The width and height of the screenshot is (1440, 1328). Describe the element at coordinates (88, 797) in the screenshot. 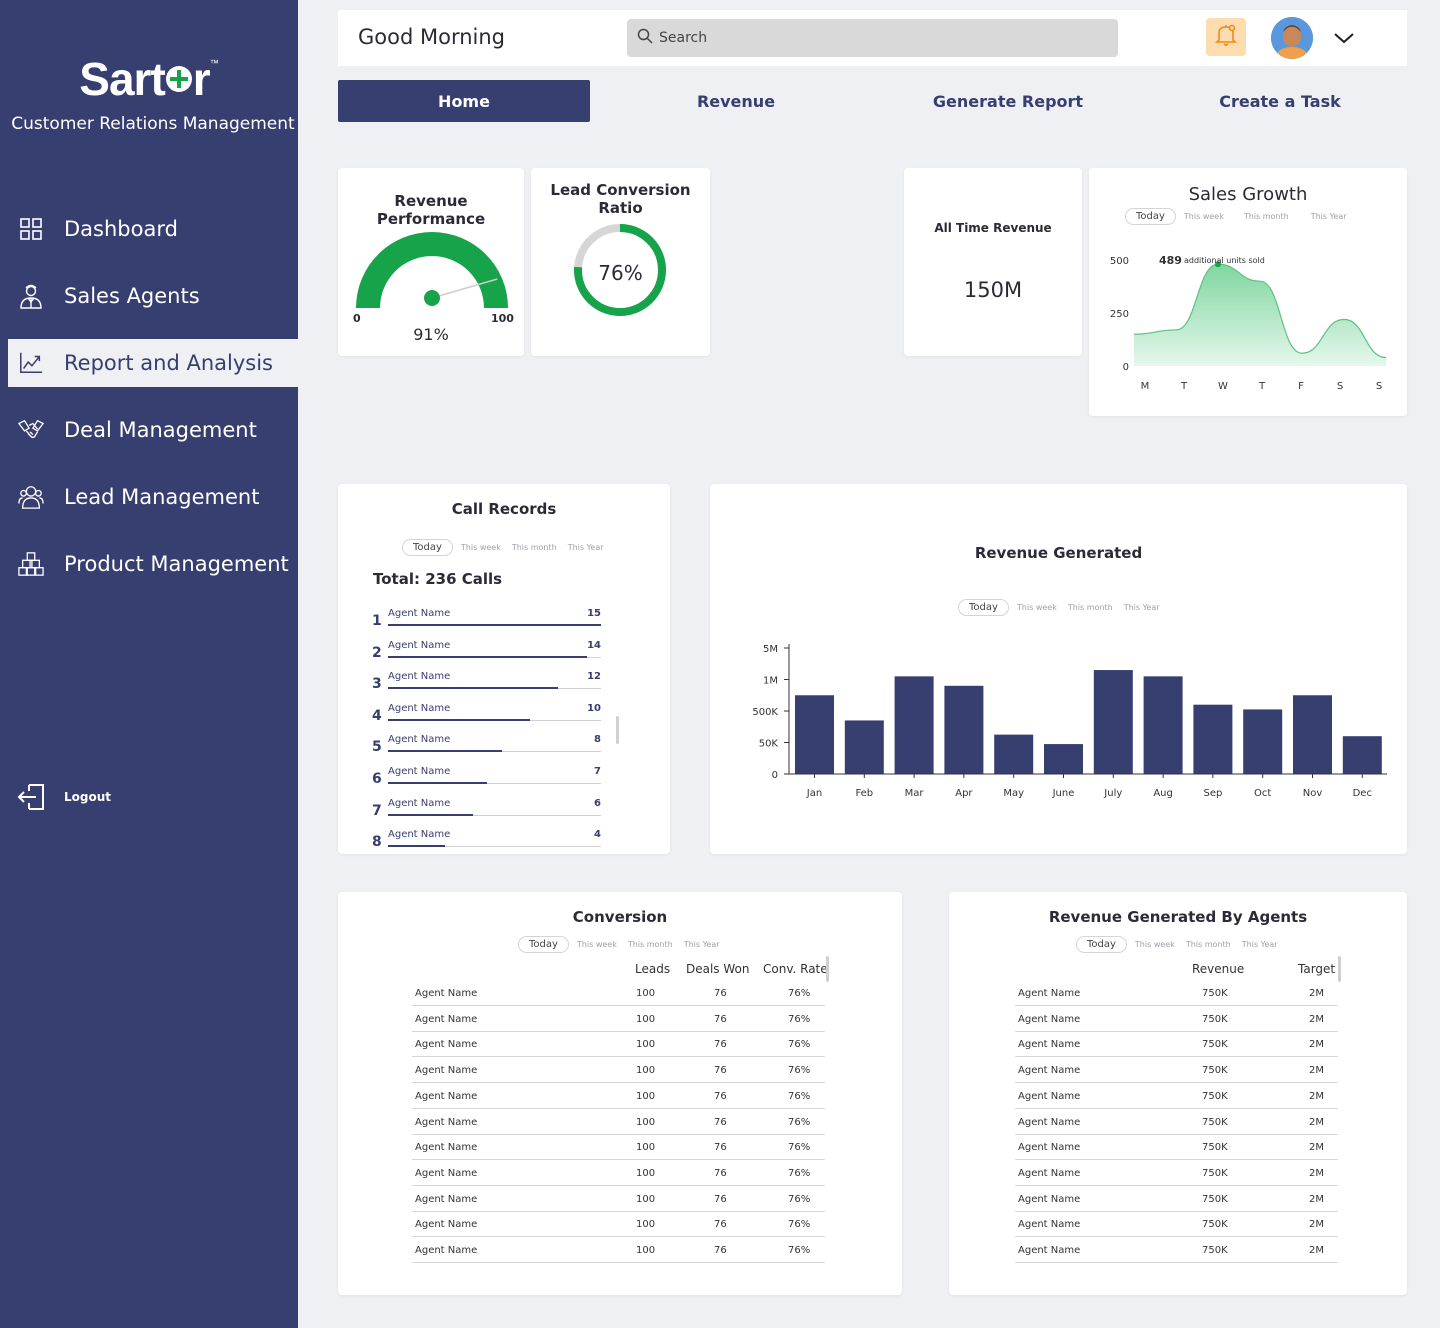

I see `logout-label: Logout` at that location.